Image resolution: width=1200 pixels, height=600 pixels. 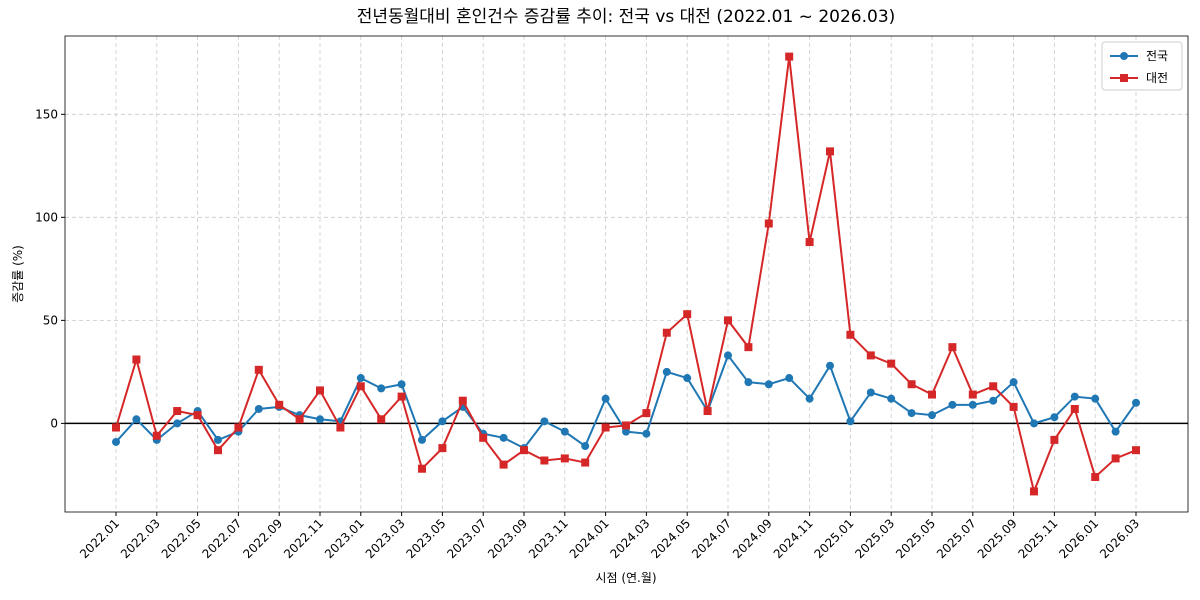 What do you see at coordinates (1078, 538) in the screenshot?
I see `x-tick-label: 2026.01` at bounding box center [1078, 538].